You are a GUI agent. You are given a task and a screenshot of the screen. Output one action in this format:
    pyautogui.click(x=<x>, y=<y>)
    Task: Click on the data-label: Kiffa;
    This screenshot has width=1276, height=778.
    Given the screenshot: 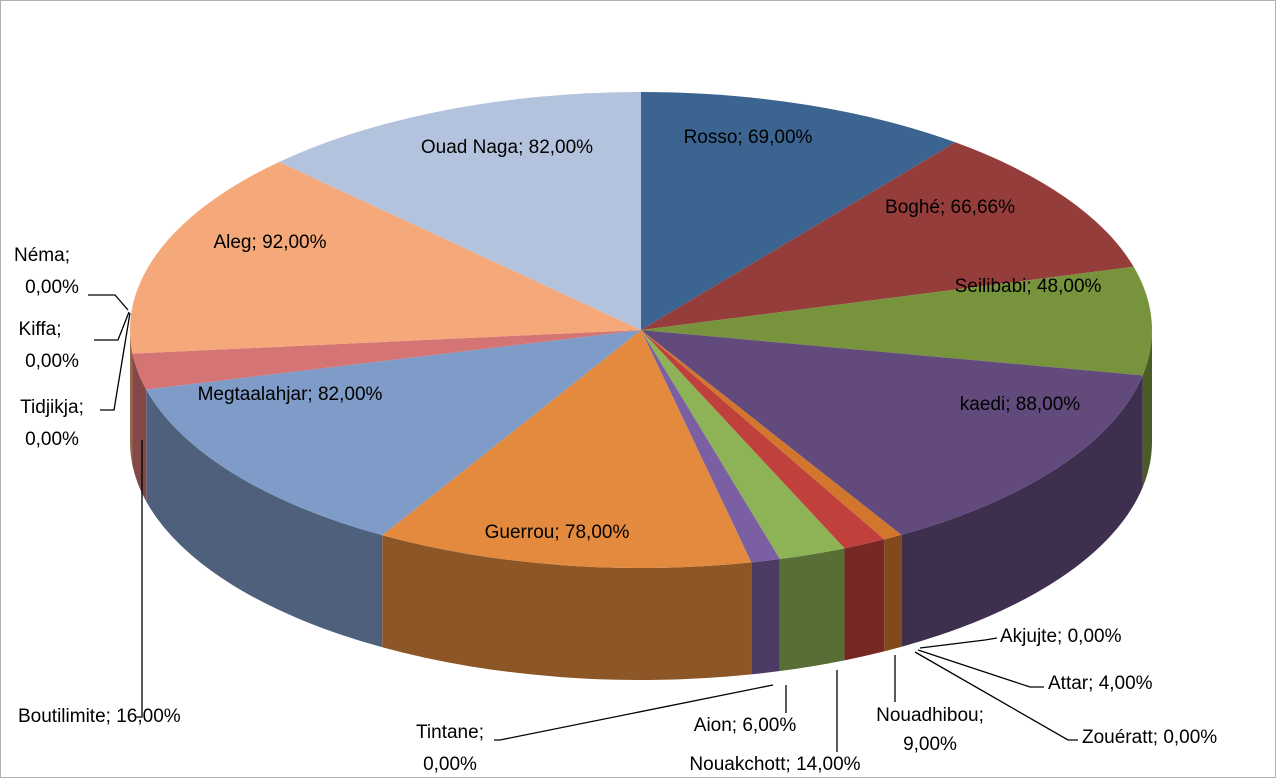 What is the action you would take?
    pyautogui.click(x=40, y=329)
    